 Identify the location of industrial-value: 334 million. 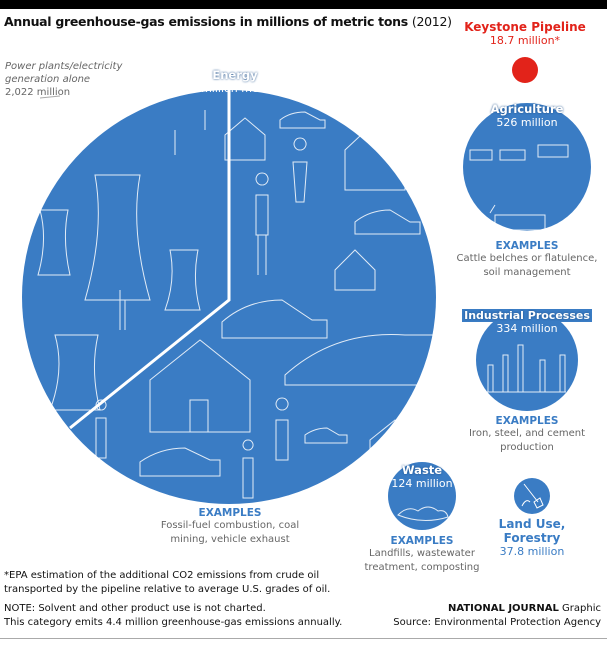
(527, 328).